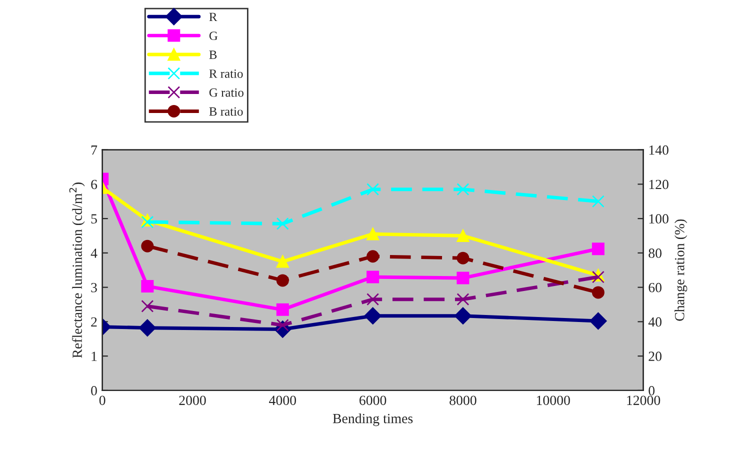  I want to click on x-tick-label: 2000, so click(192, 401).